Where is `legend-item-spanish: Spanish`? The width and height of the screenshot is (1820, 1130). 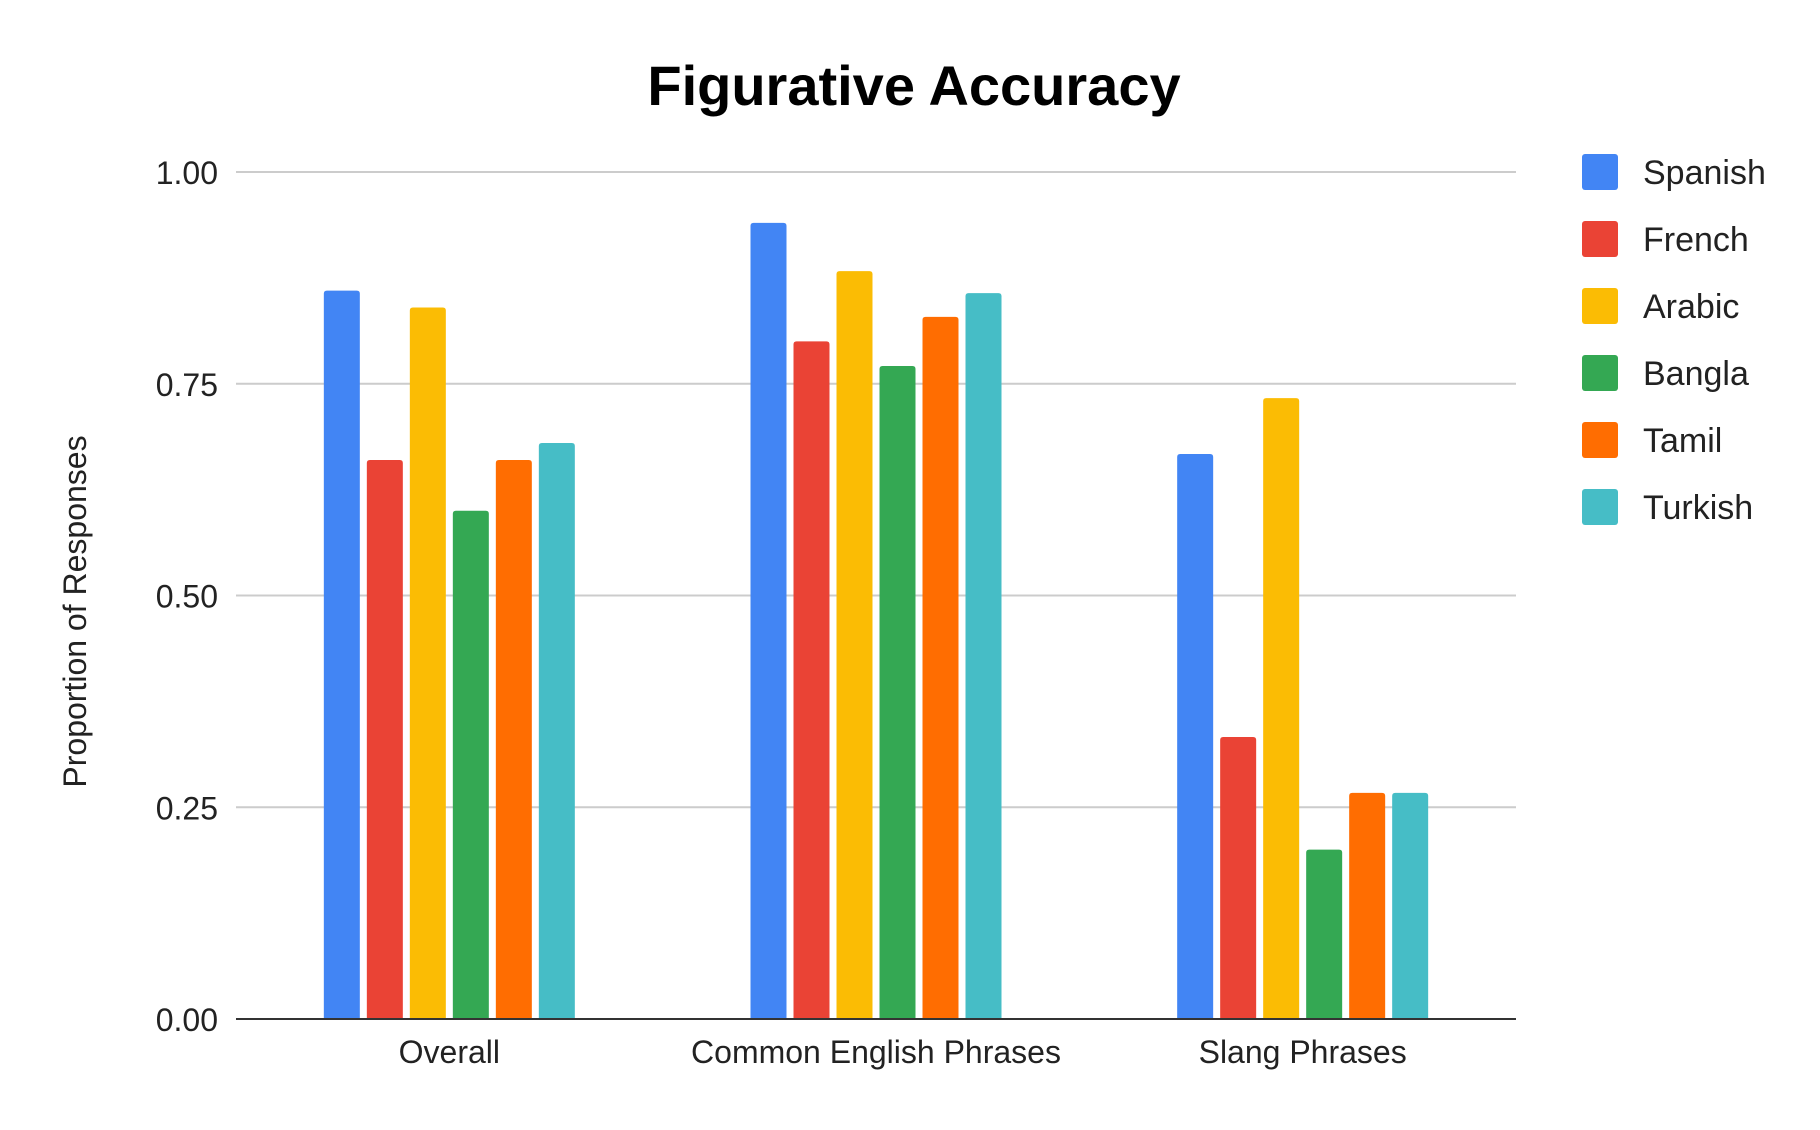
legend-item-spanish: Spanish is located at coordinates (1674, 173).